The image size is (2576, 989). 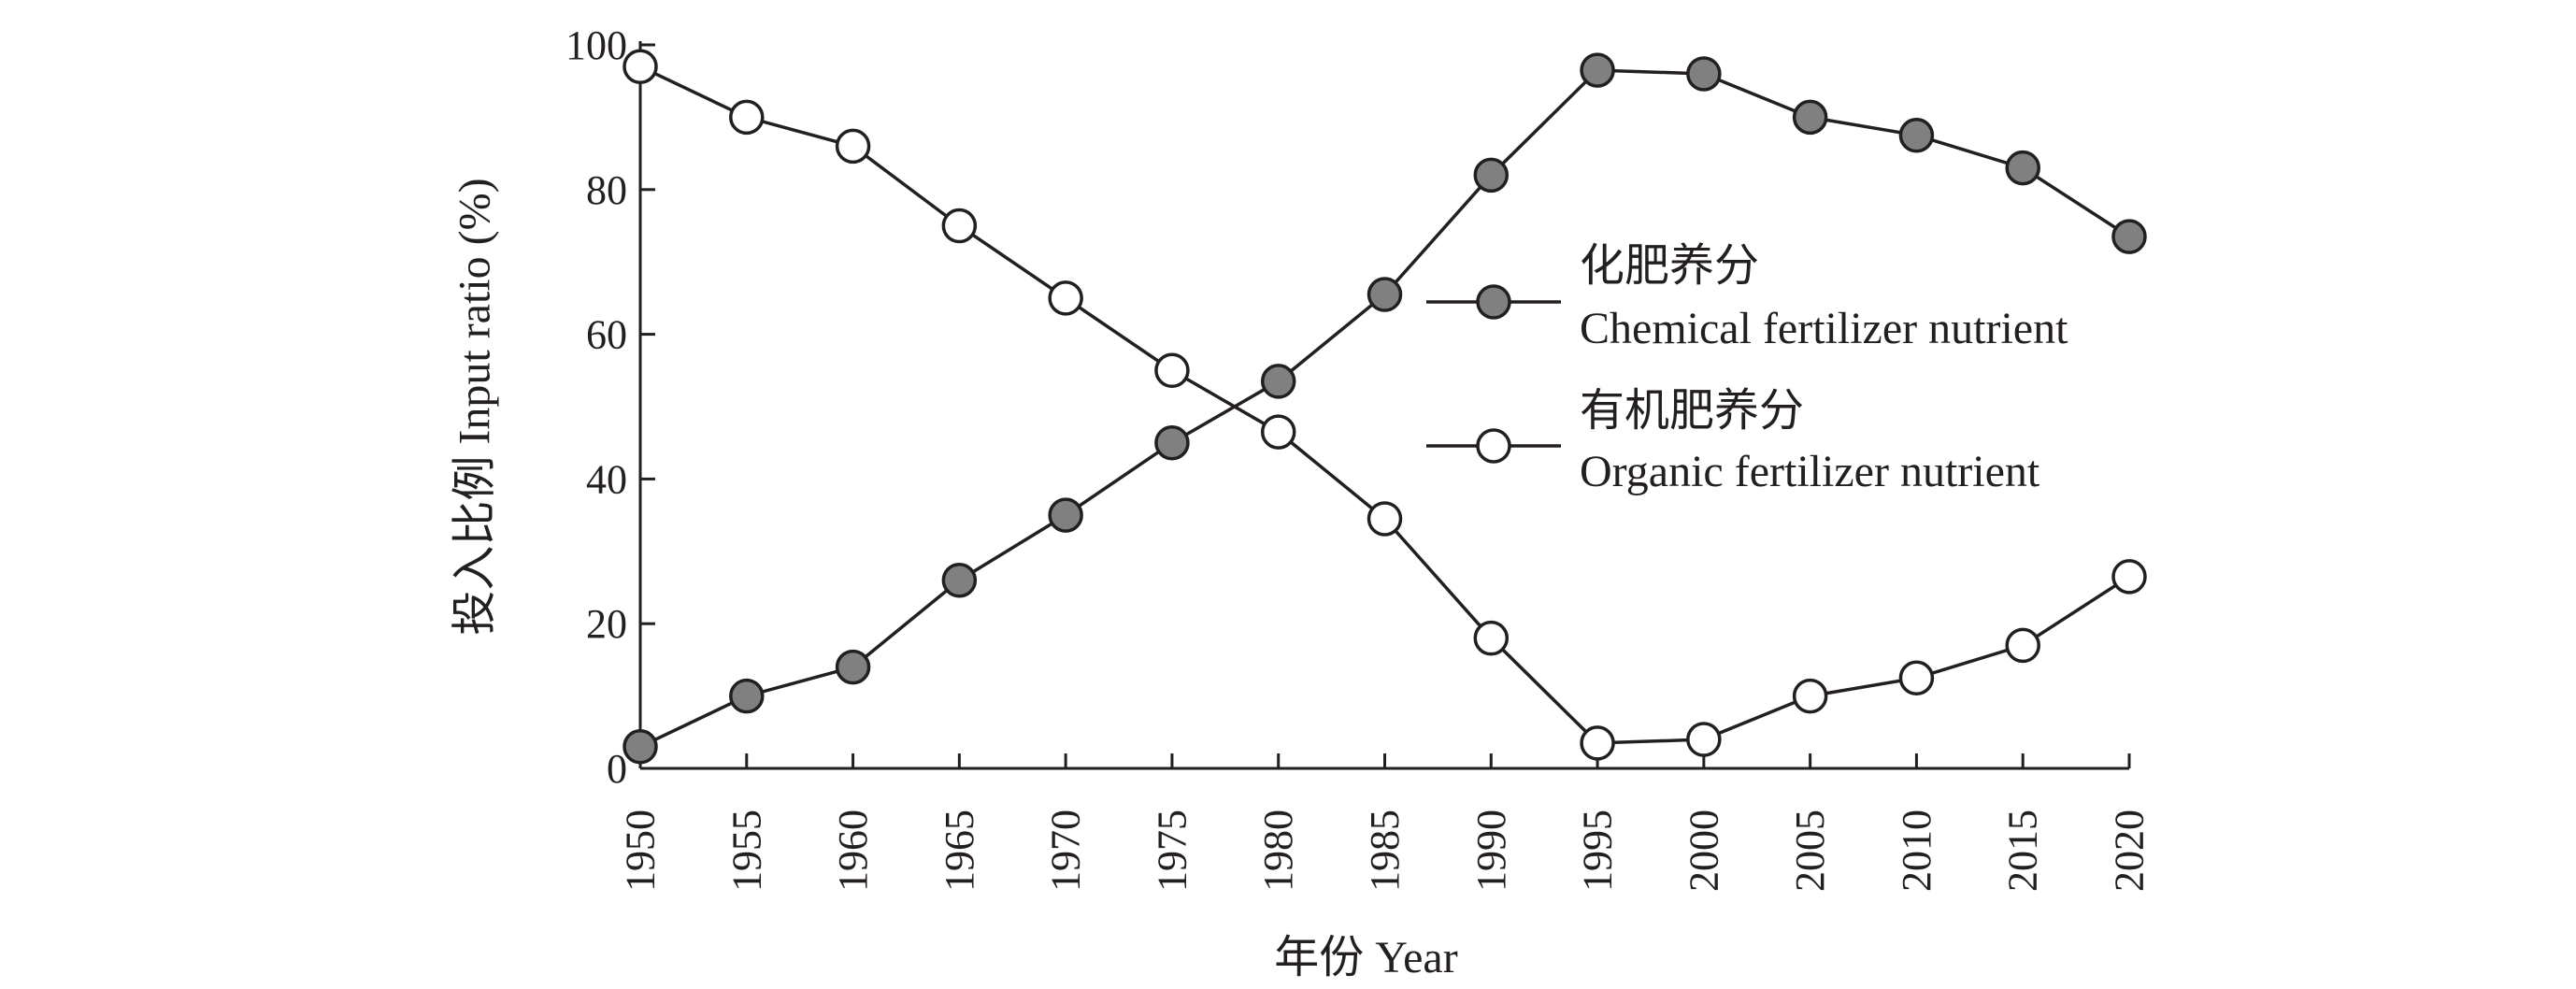 What do you see at coordinates (1669, 266) in the screenshot?
I see `legend-label-cn-chemical: 化肥养分` at bounding box center [1669, 266].